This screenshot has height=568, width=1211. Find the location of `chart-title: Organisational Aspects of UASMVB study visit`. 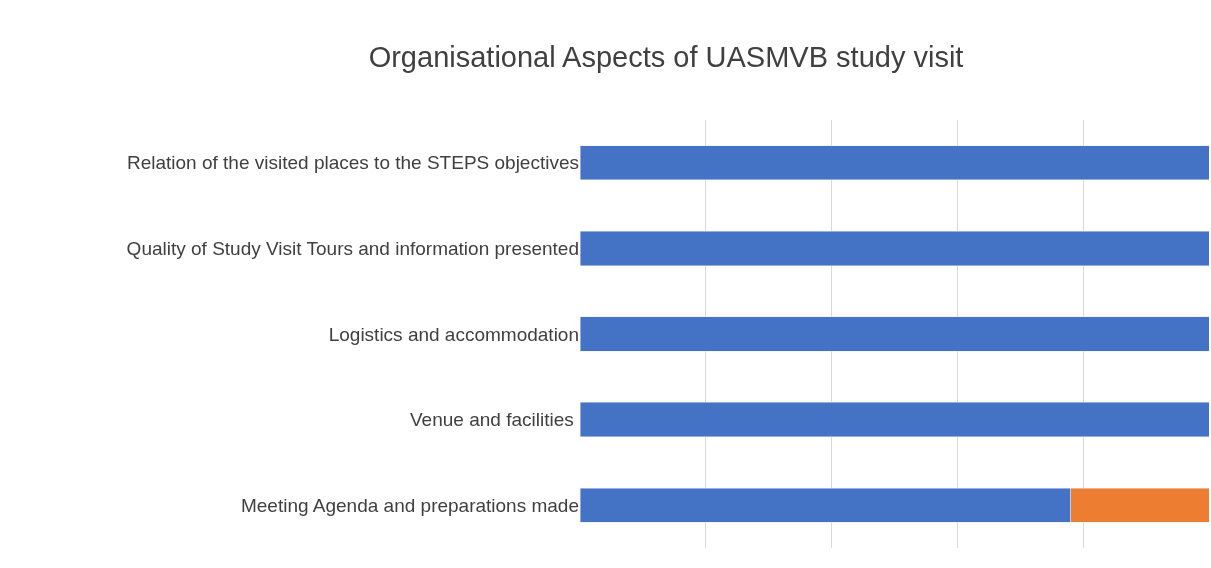

chart-title: Organisational Aspects of UASMVB study visit is located at coordinates (666, 56).